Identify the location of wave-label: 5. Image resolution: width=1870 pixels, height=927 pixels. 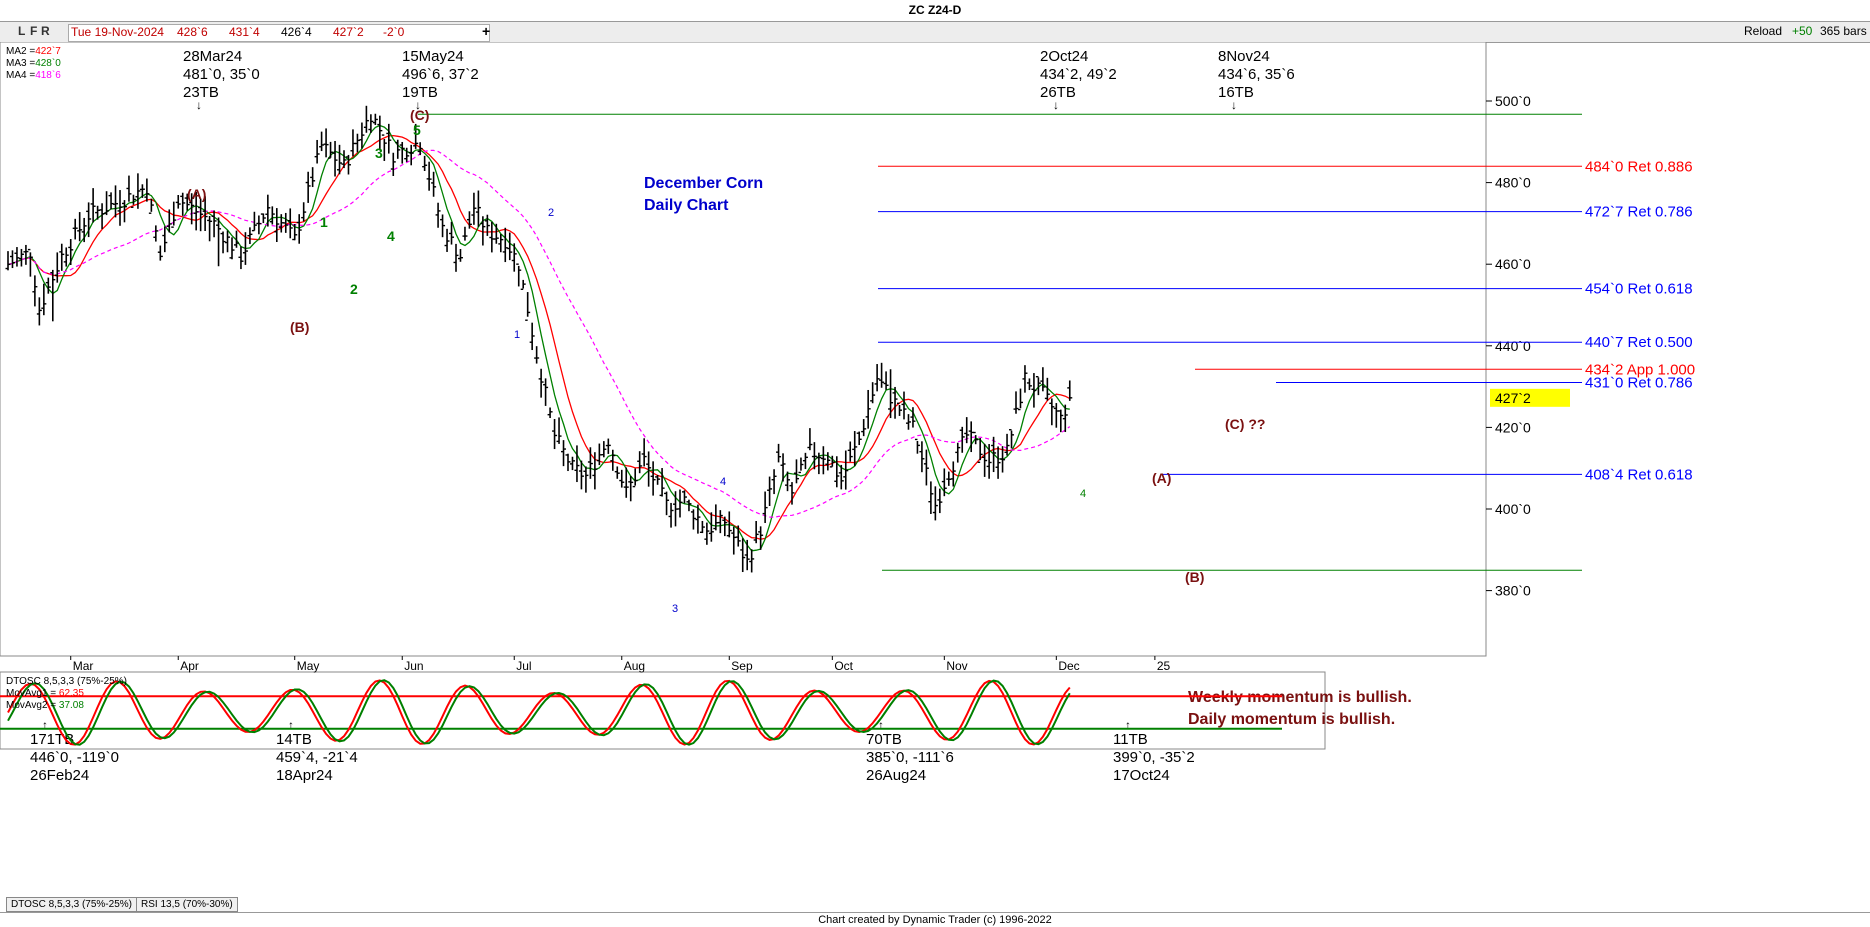
(417, 130).